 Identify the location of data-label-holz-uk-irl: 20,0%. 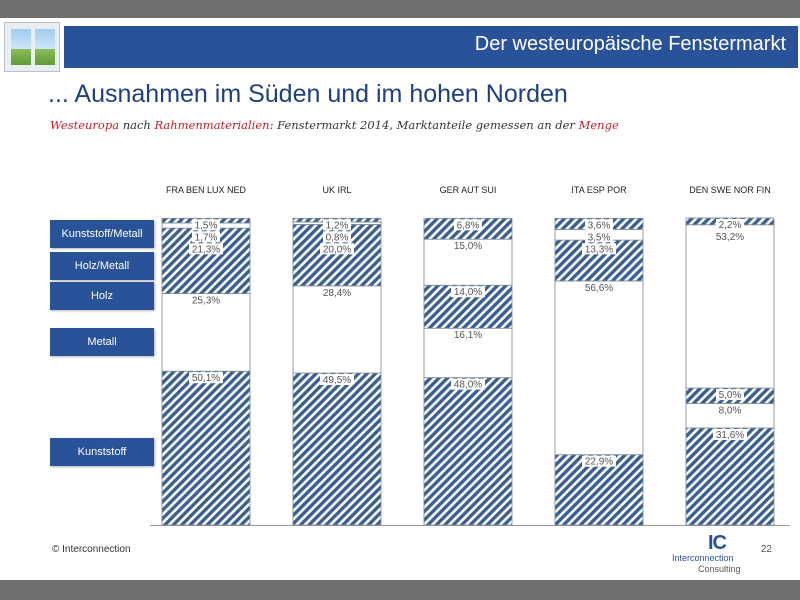
(337, 249).